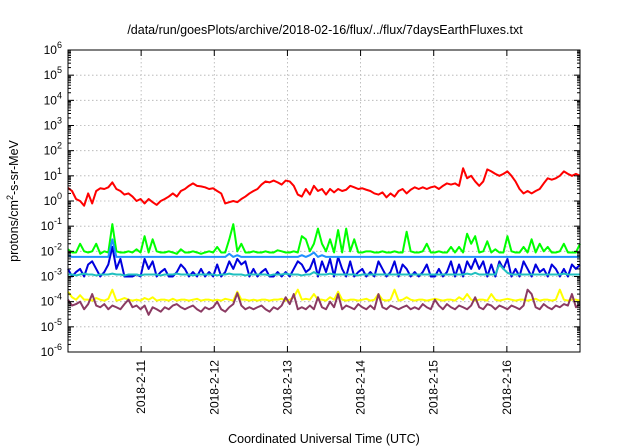 Image resolution: width=640 pixels, height=448 pixels. Describe the element at coordinates (58, 246) in the screenshot. I see `y-tick-label-exponent: -2` at that location.